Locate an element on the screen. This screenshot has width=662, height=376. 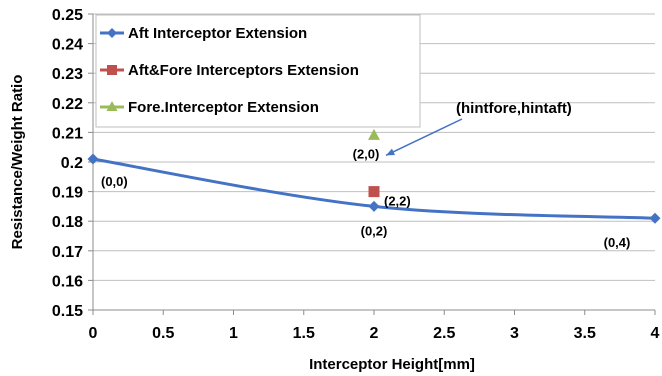
x-tick-label: 4 is located at coordinates (655, 333).